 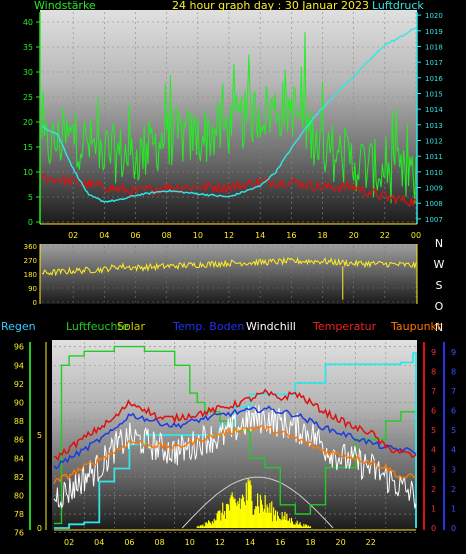 I want to click on soil-tick-label: 9, so click(x=453, y=352).